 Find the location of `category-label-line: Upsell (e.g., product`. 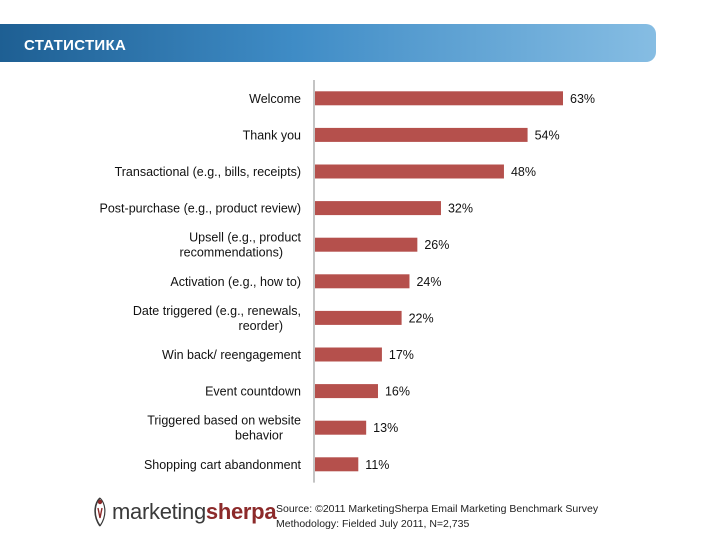

category-label-line: Upsell (e.g., product is located at coordinates (245, 238).